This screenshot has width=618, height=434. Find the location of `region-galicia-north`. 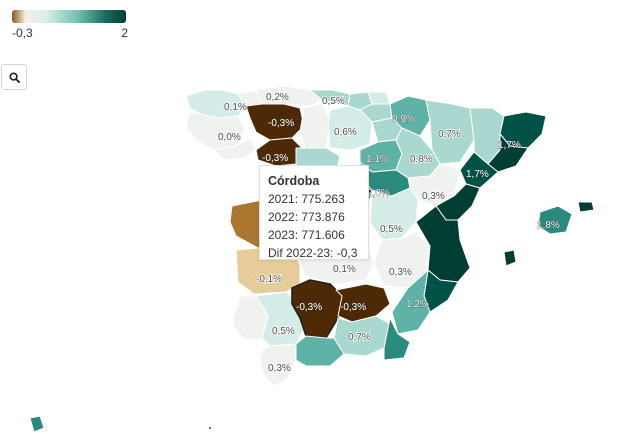

region-galicia-north is located at coordinates (216, 104).